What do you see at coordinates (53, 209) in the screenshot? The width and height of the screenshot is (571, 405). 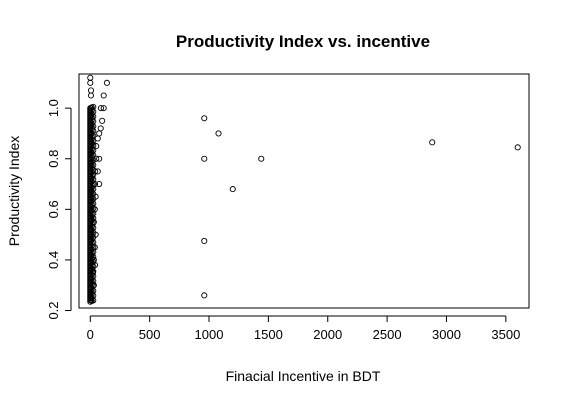 I see `y-tick-label: 0.6` at bounding box center [53, 209].